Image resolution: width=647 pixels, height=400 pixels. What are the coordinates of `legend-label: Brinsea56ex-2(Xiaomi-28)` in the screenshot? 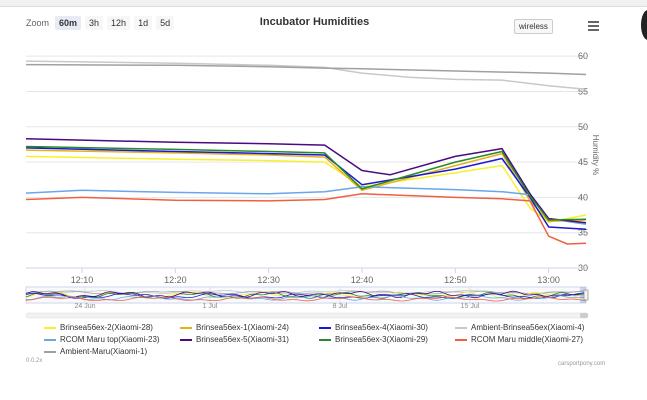 It's located at (106, 327).